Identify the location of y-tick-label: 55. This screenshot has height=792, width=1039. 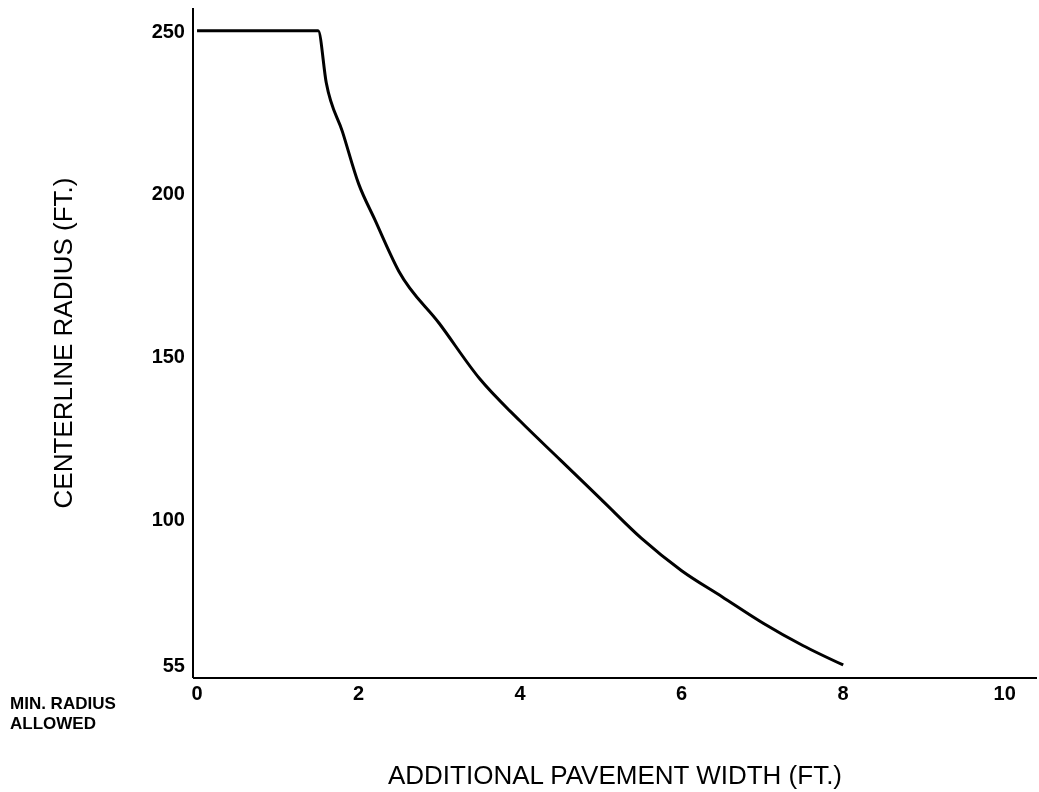
(173, 665).